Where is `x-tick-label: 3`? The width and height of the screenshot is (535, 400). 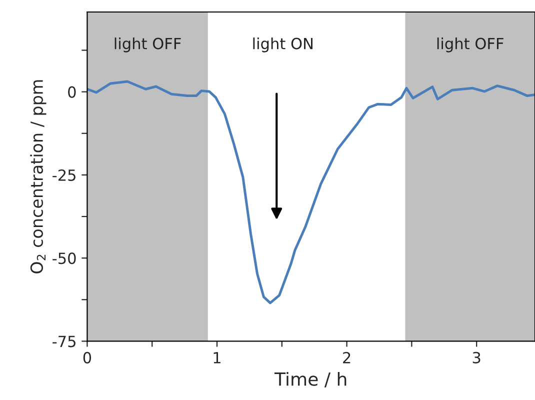 x-tick-label: 3 is located at coordinates (476, 358).